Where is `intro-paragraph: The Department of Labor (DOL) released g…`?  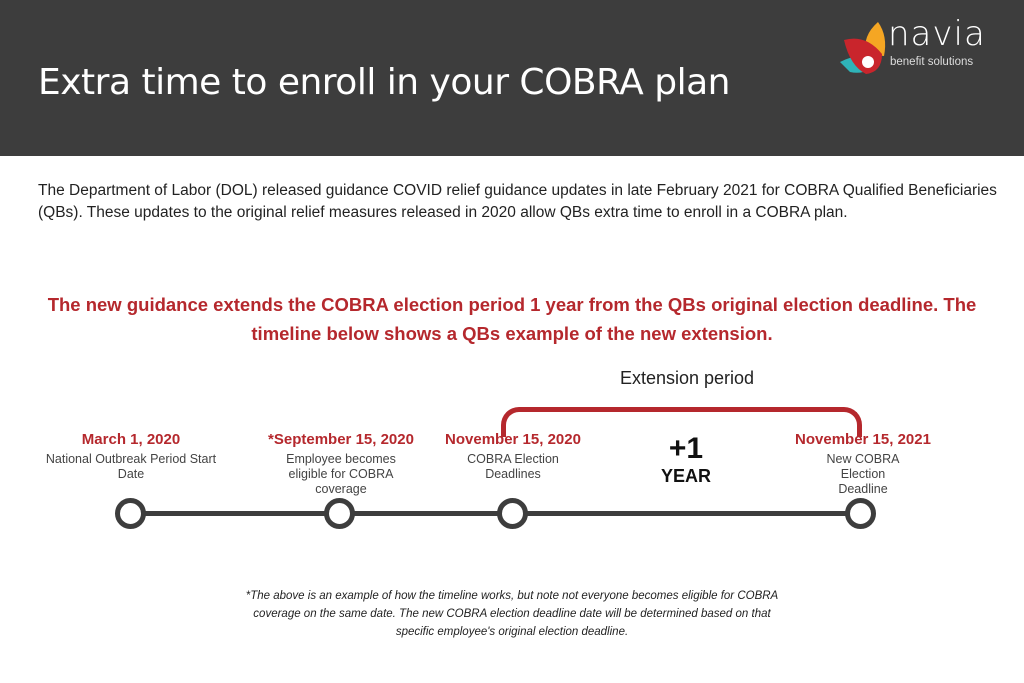 intro-paragraph: The Department of Labor (DOL) released g… is located at coordinates (517, 201).